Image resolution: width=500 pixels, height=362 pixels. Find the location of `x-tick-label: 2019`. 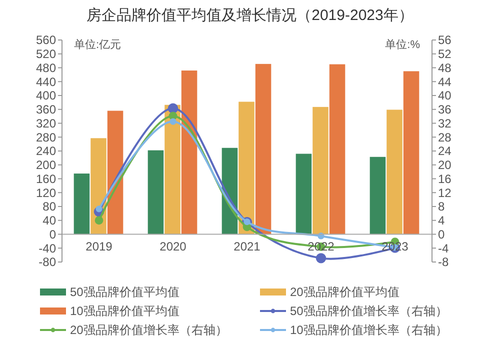

x-tick-label: 2019 is located at coordinates (99, 246).